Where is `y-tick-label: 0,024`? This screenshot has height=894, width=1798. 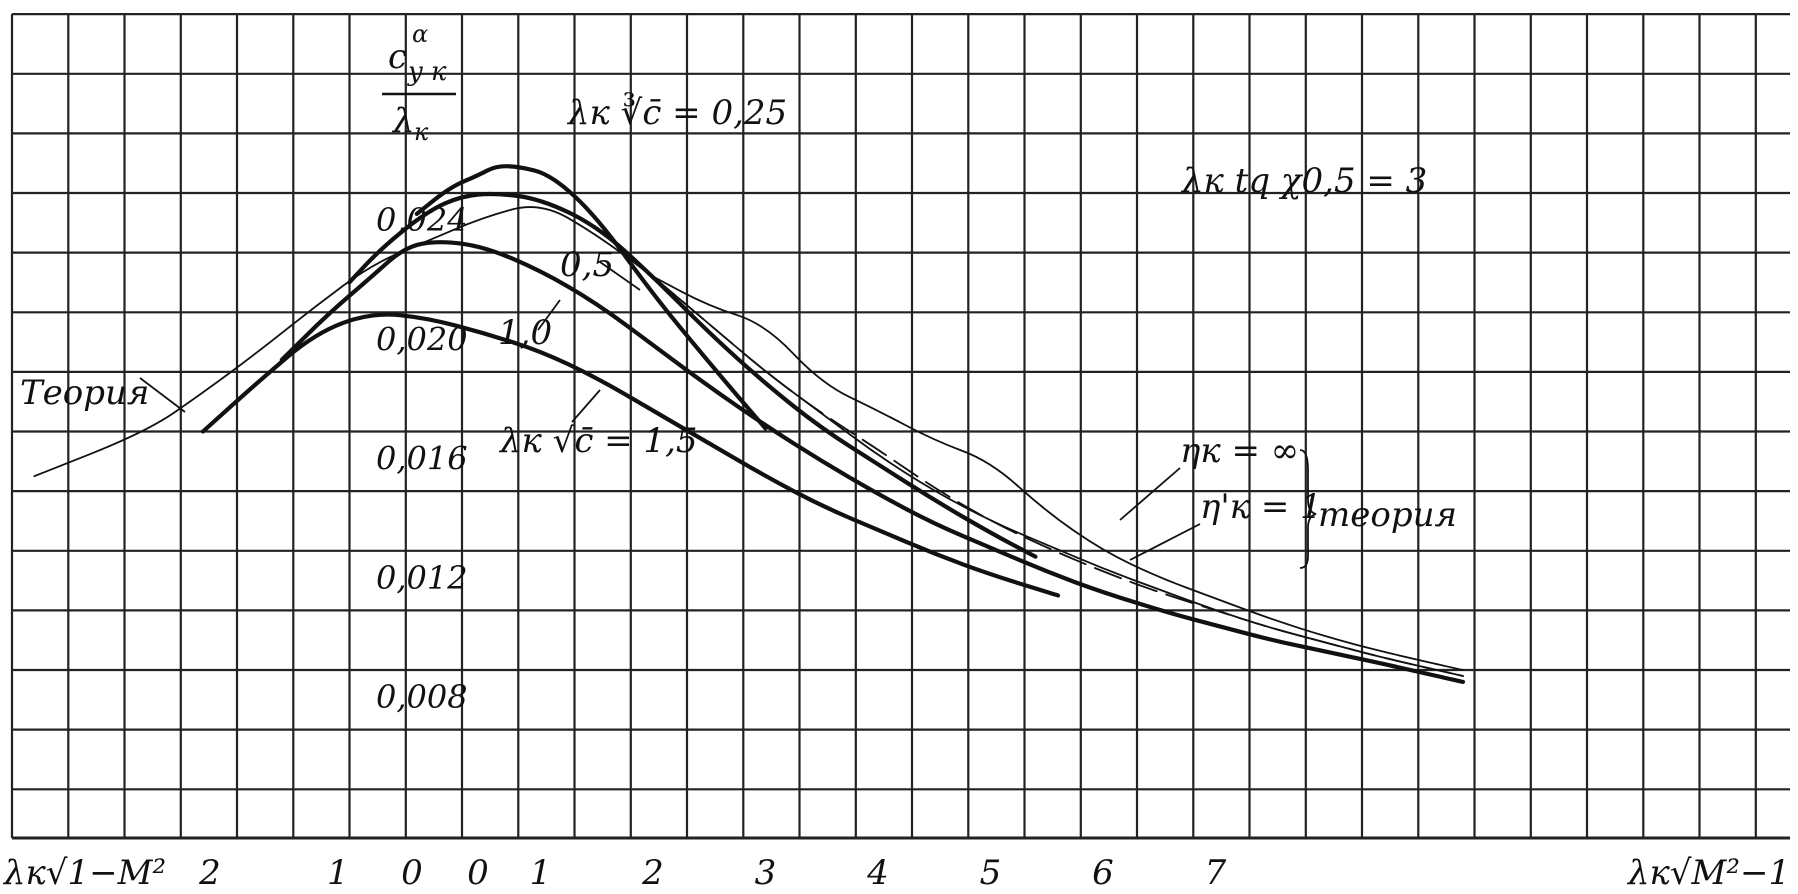
y-tick-label: 0,024 is located at coordinates (422, 220).